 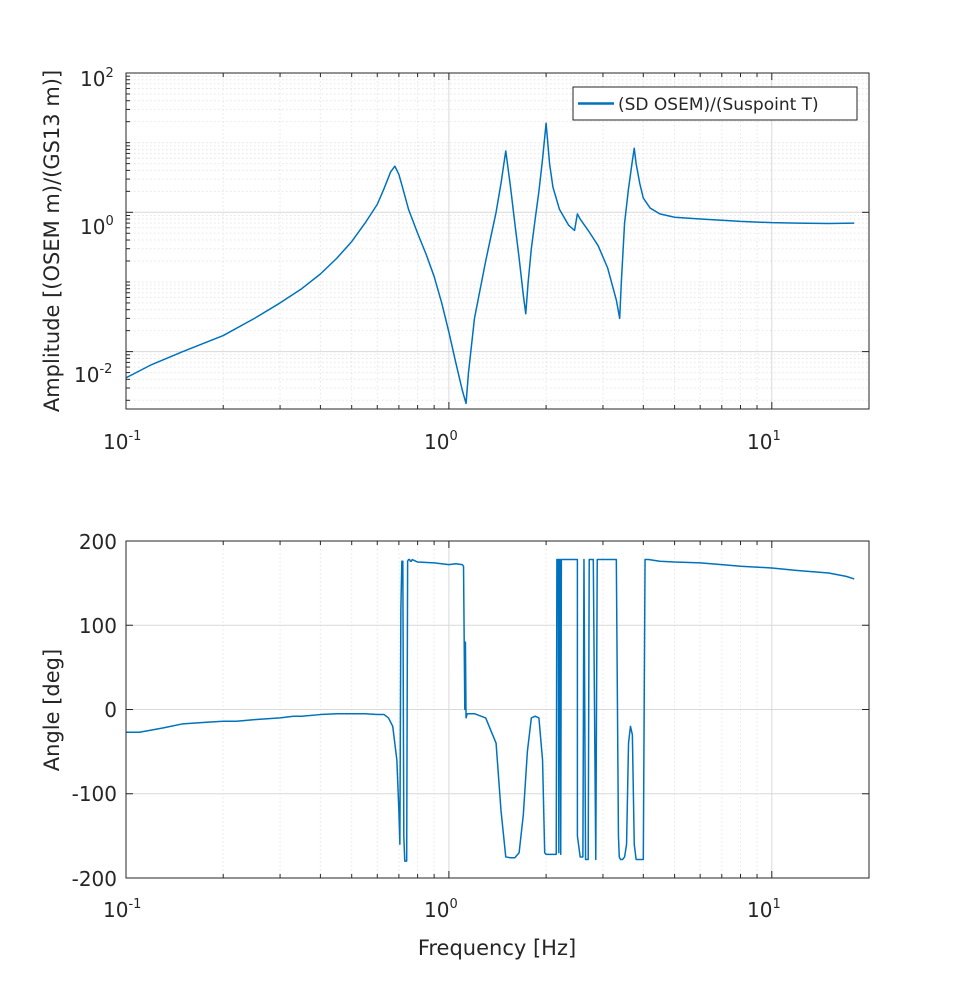 I want to click on amplitude-xtick-label: 10¹, so click(x=764, y=441).